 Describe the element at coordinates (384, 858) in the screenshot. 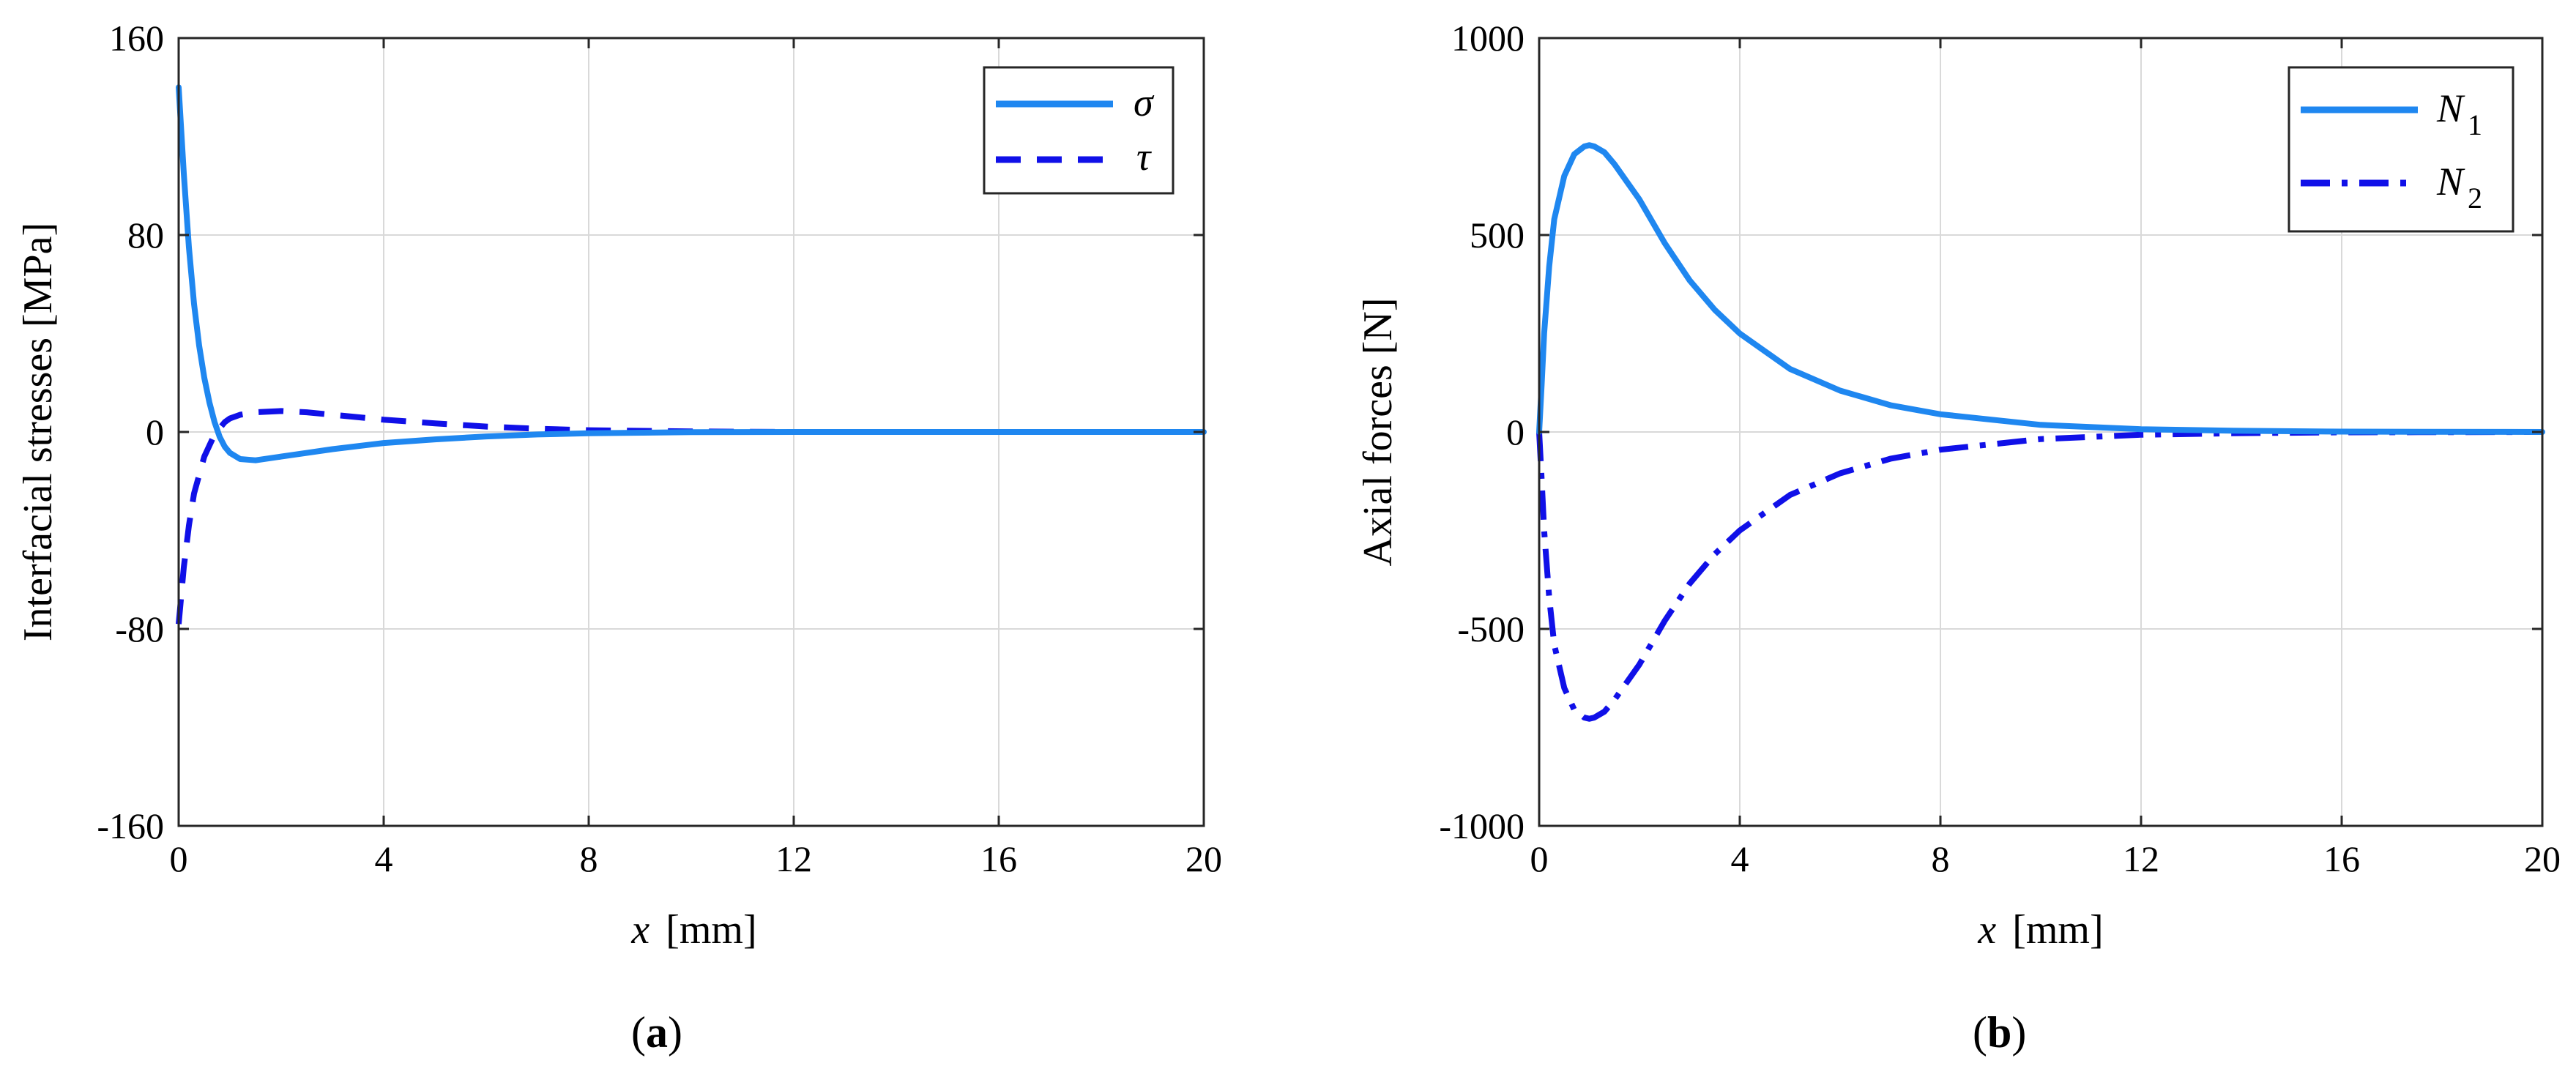

I see `panel-a-x-tick-label: 4` at that location.